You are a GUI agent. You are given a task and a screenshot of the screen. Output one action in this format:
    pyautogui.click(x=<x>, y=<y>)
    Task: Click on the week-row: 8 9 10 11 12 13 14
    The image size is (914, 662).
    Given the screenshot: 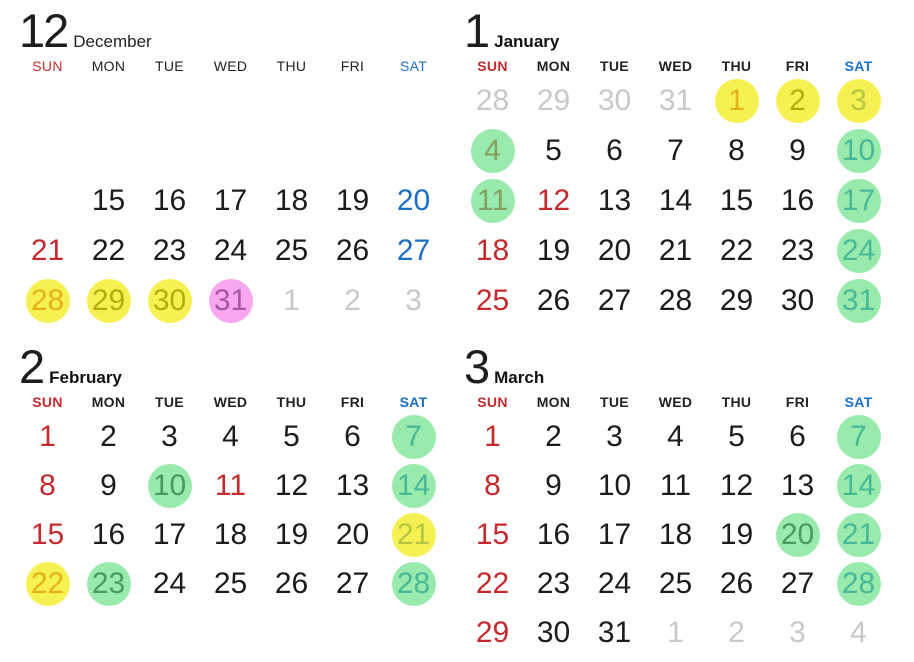 What is the action you would take?
    pyautogui.click(x=675, y=485)
    